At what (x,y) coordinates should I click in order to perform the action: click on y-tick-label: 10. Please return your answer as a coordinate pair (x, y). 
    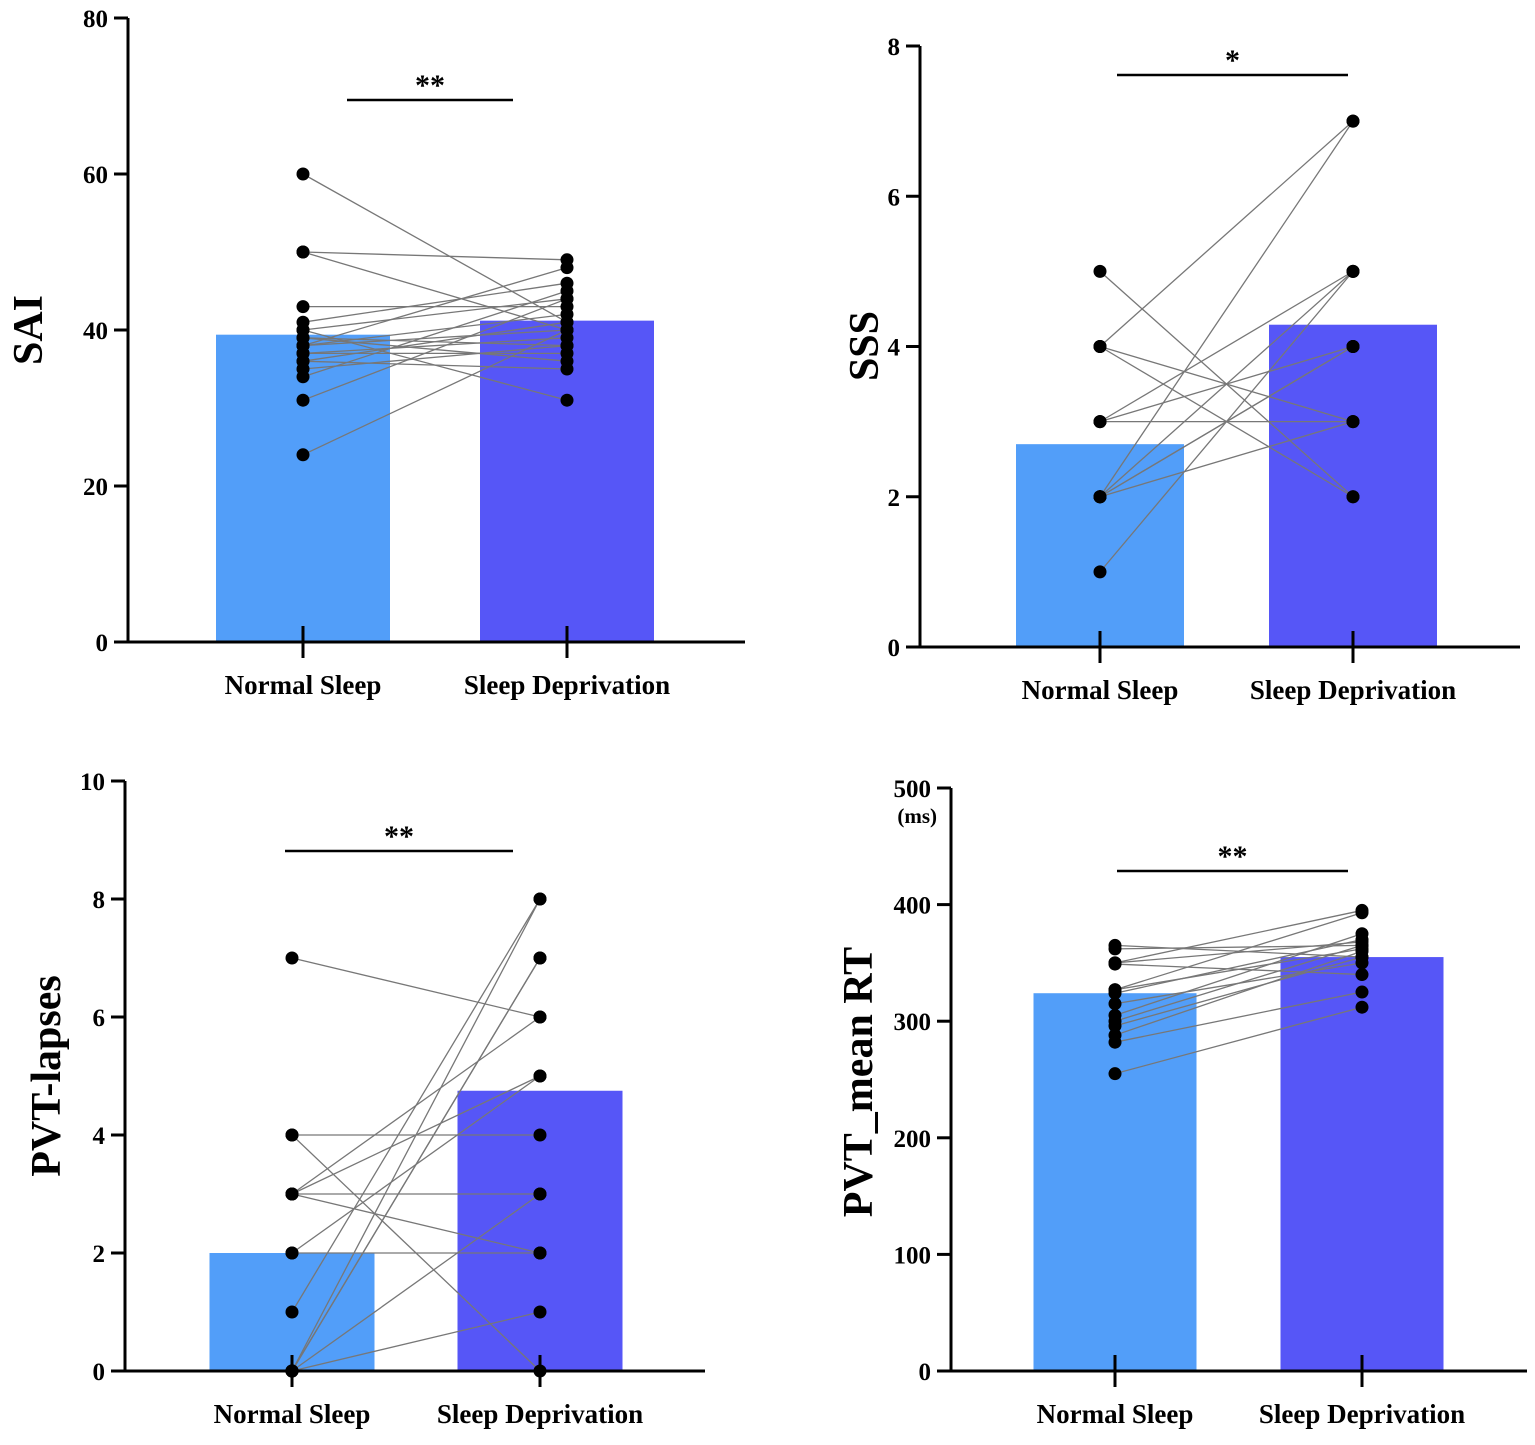
    Looking at the image, I should click on (92, 782).